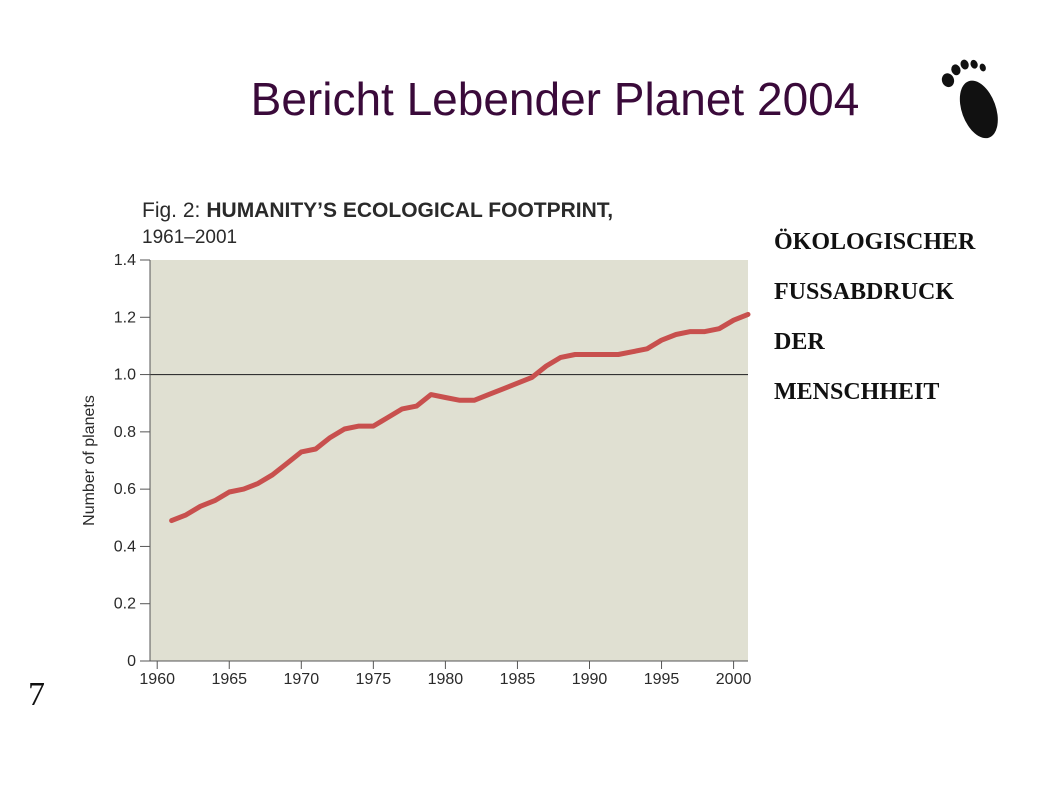 The height and width of the screenshot is (793, 1058). Describe the element at coordinates (874, 320) in the screenshot. I see `side-text-list: ÖKOLOGISCHER FUSSABDRUCK DER MENSCHHEIT` at that location.